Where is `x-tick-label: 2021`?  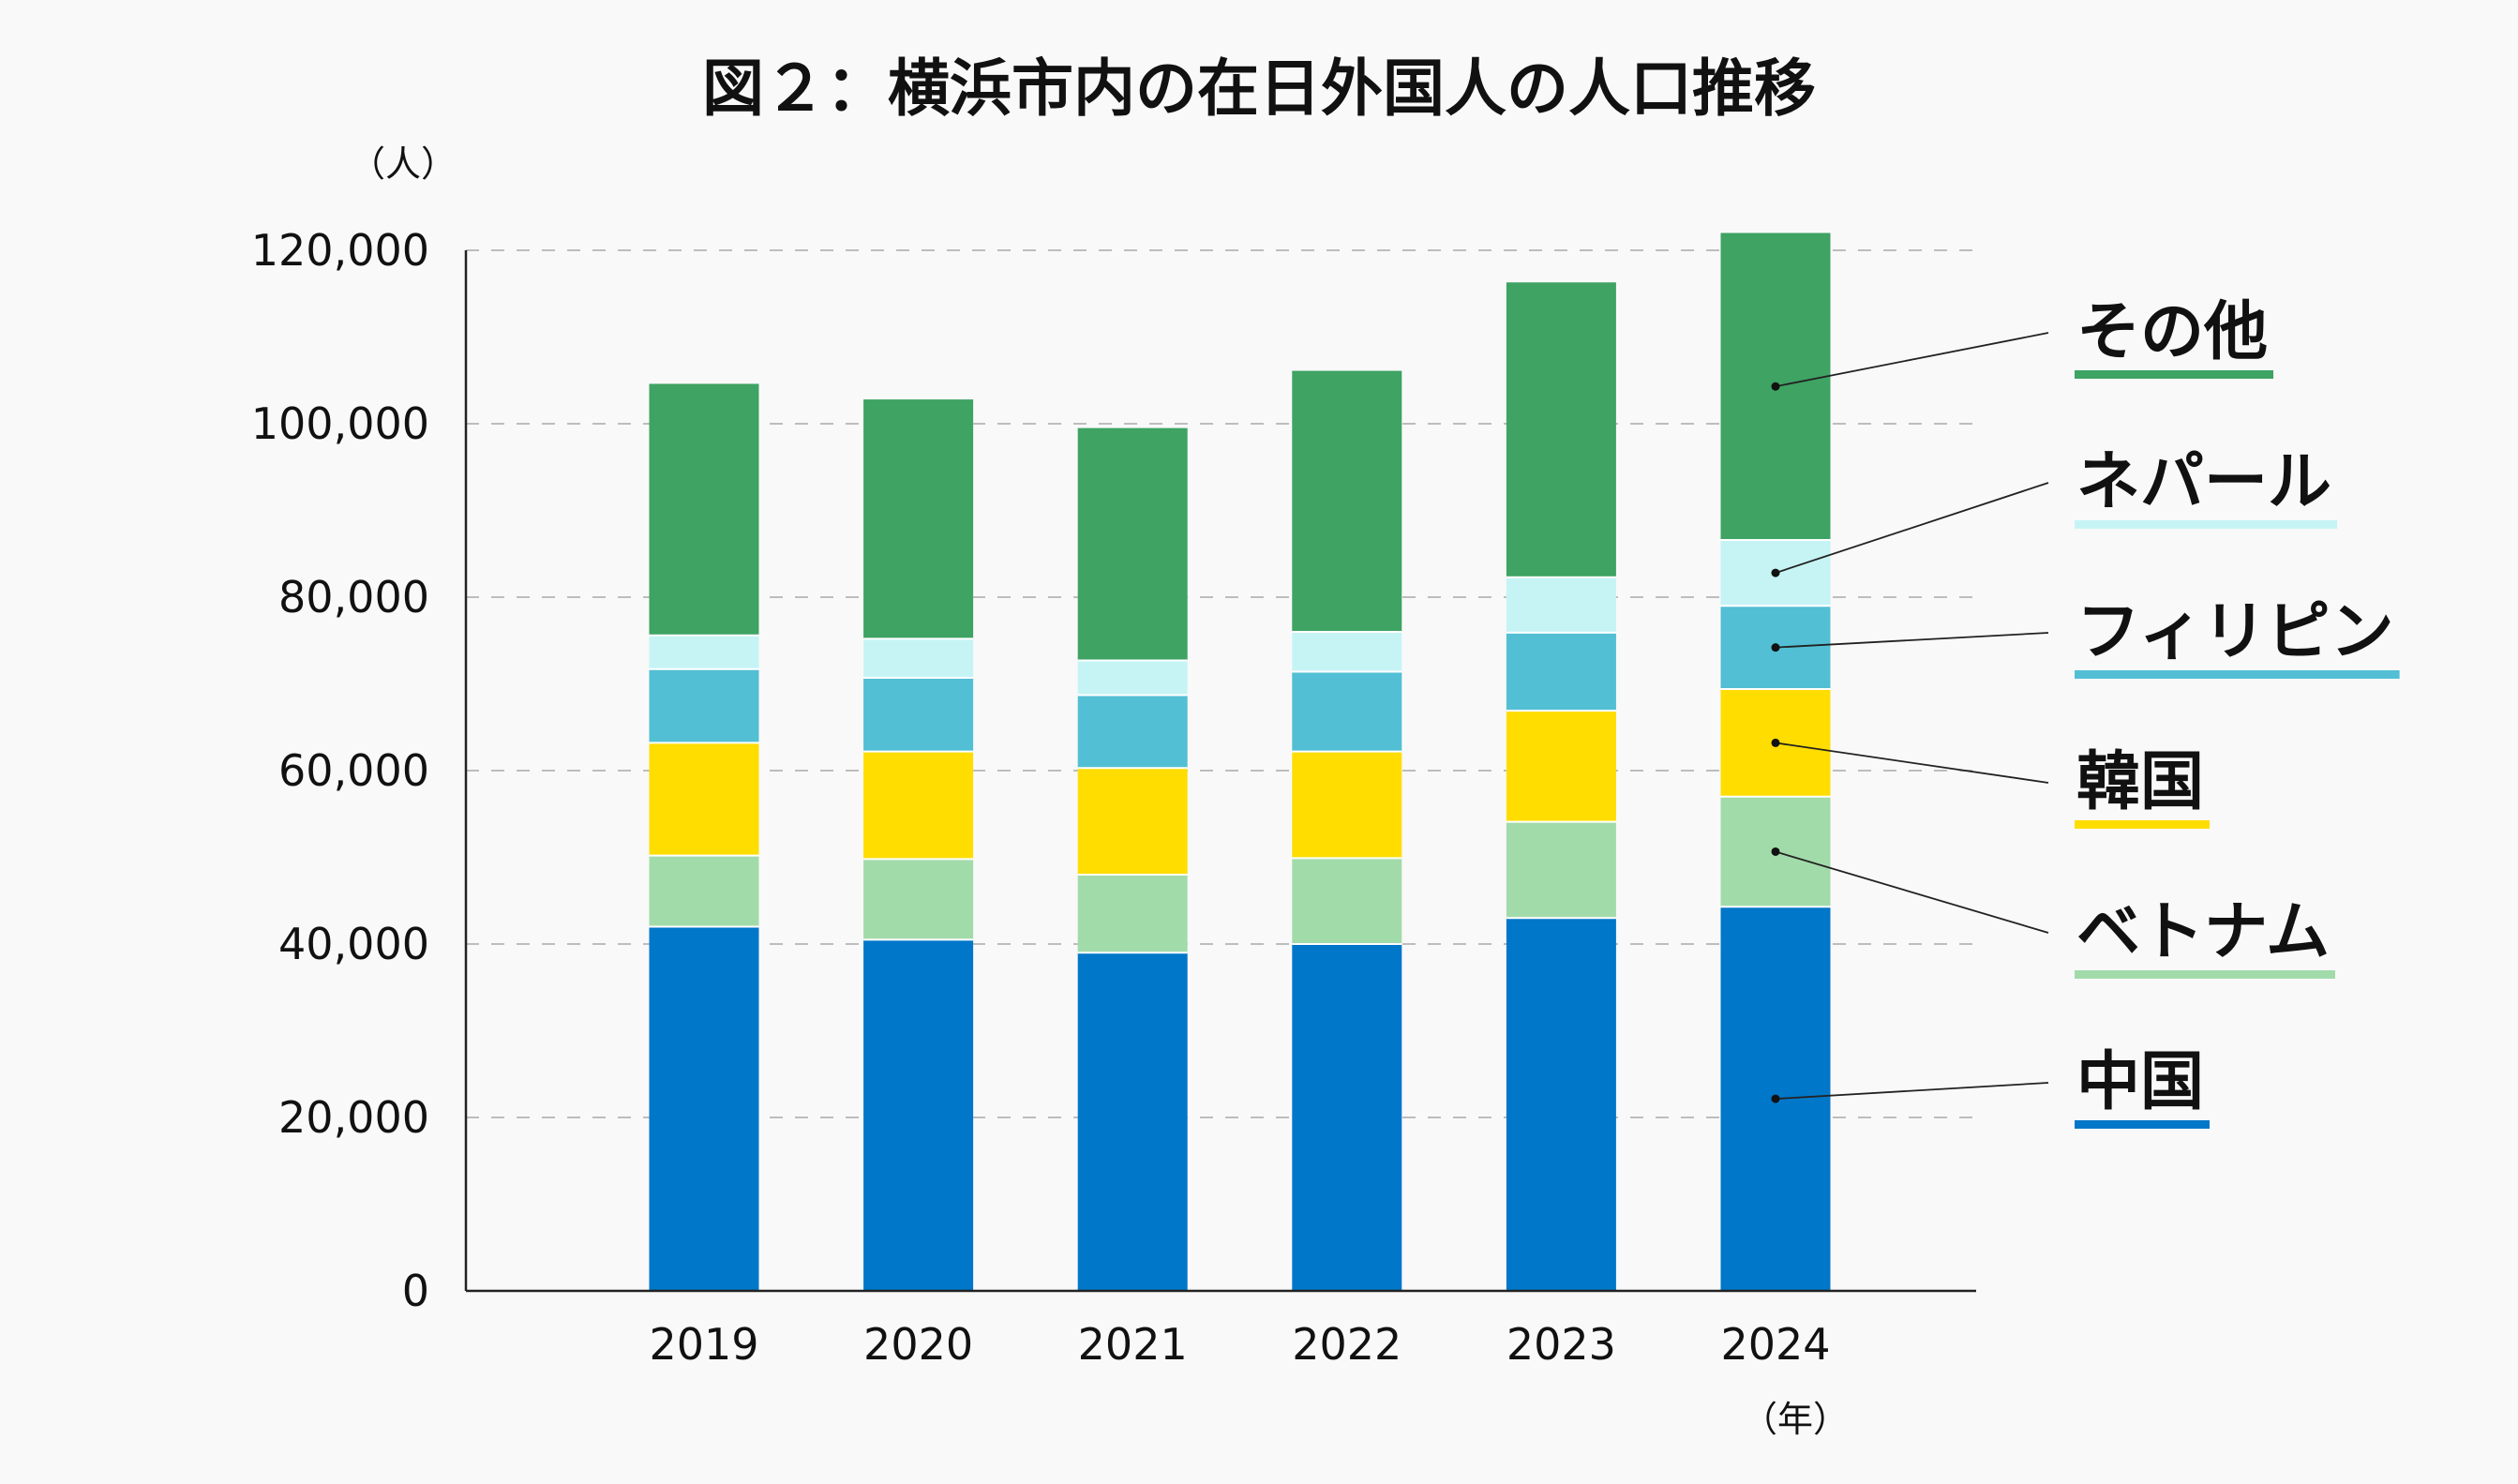
x-tick-label: 2021 is located at coordinates (1133, 1344).